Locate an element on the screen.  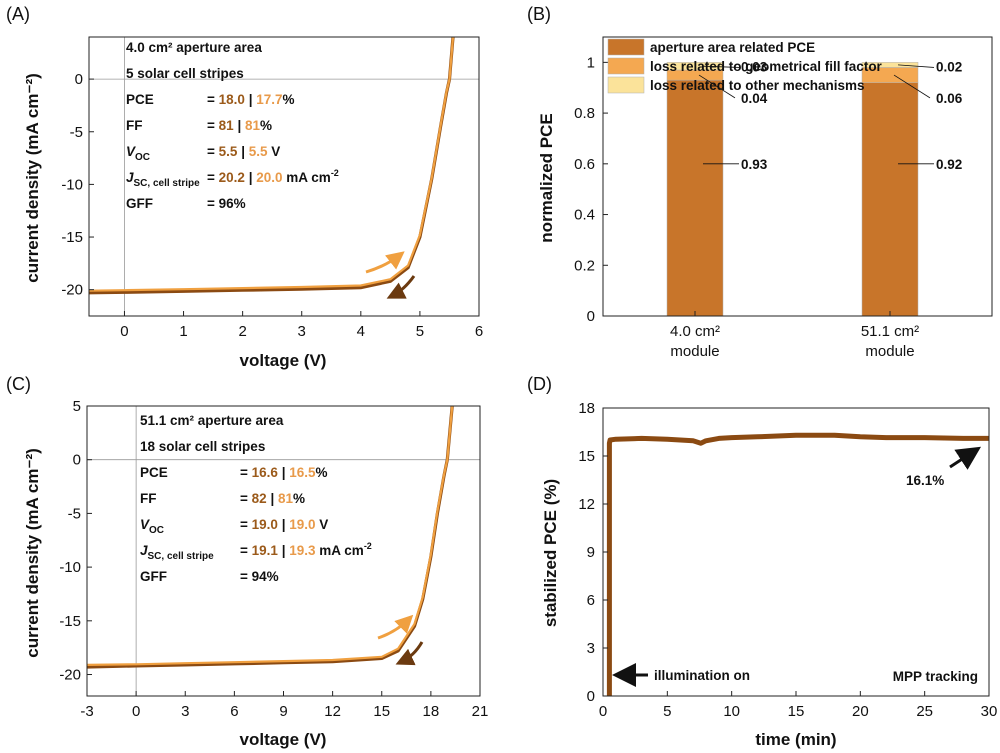
panel-a-xtick-label: 5 is located at coordinates (420, 331).